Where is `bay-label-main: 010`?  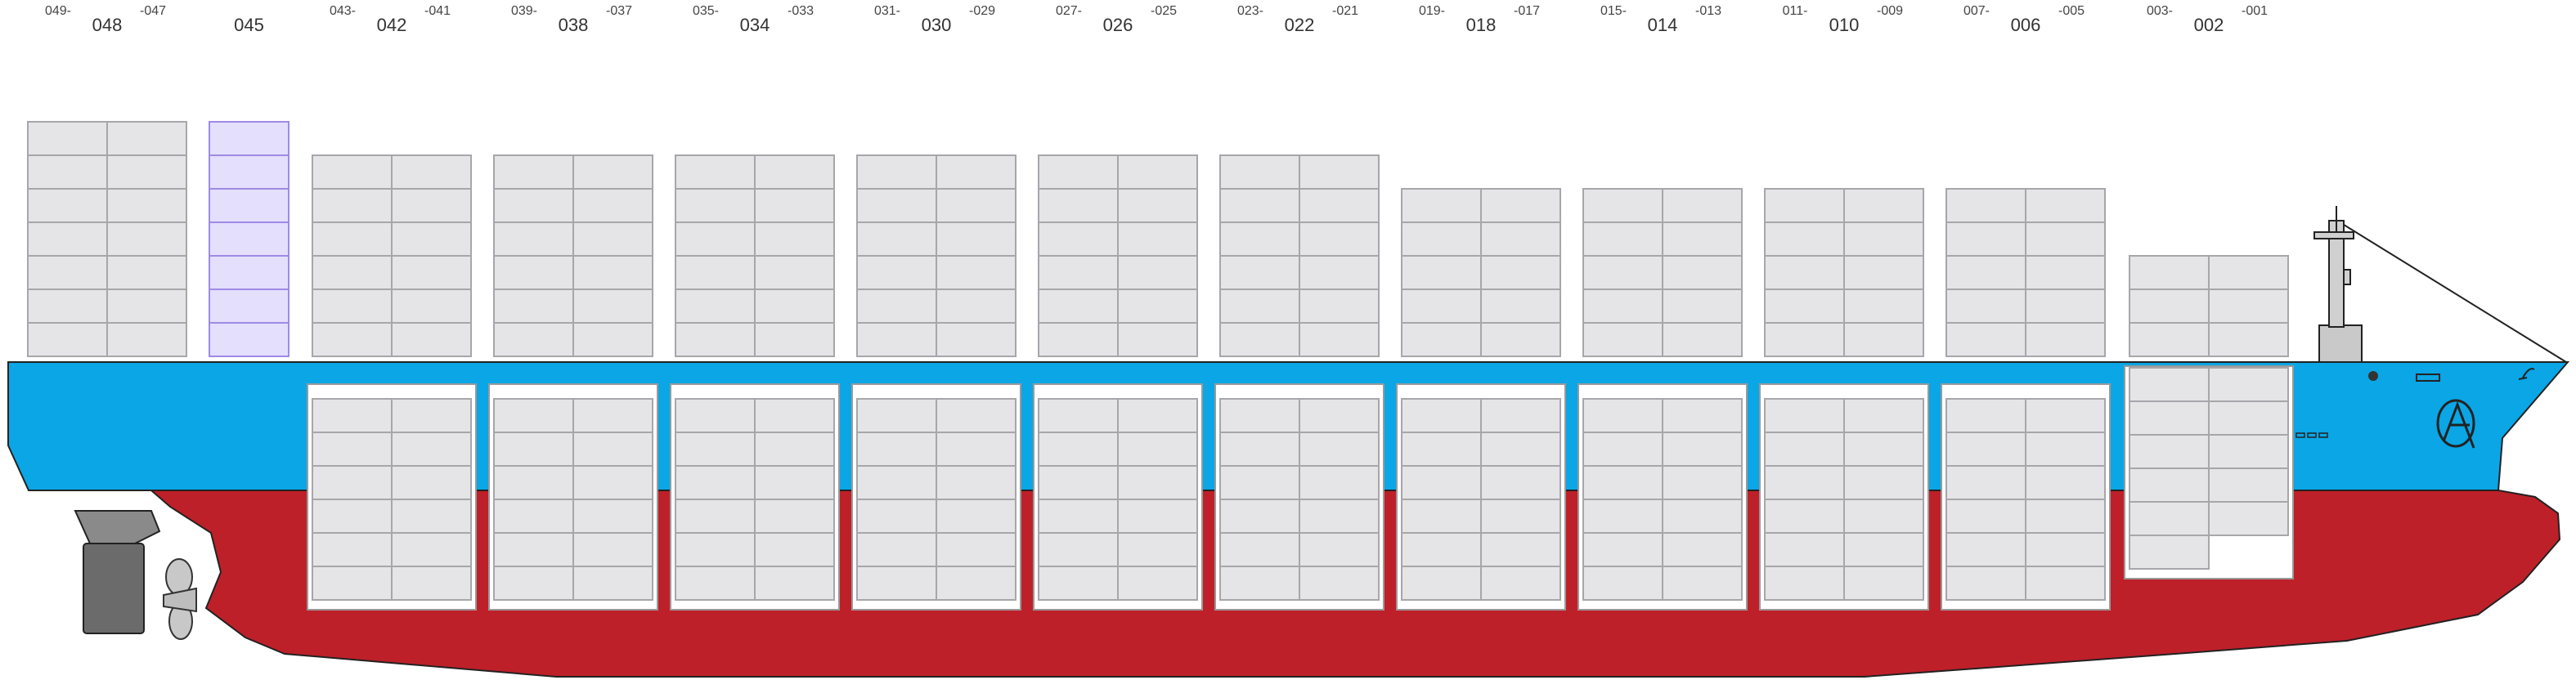 bay-label-main: 010 is located at coordinates (1845, 25).